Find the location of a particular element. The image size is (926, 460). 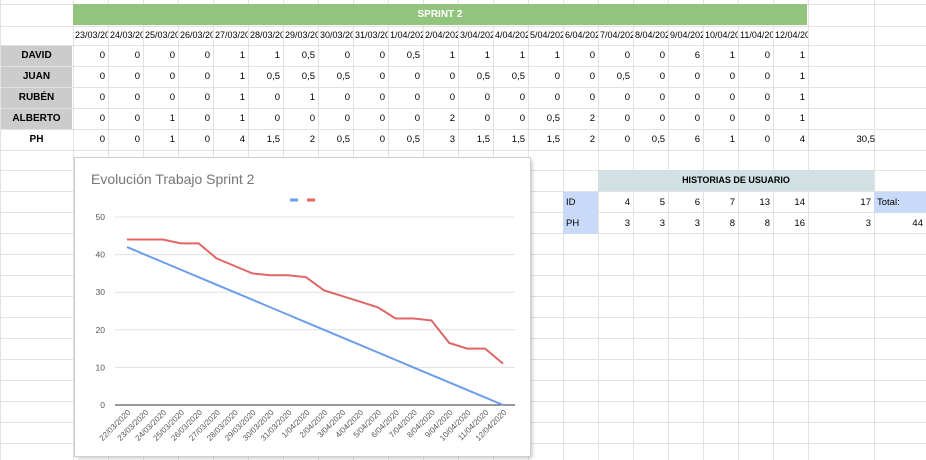

hu-id-label: ID is located at coordinates (580, 202).